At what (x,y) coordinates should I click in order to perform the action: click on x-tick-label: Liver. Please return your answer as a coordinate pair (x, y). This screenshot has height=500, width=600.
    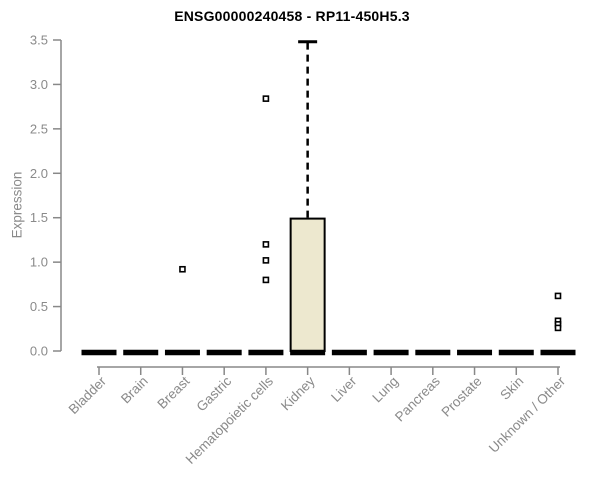
    Looking at the image, I should click on (344, 389).